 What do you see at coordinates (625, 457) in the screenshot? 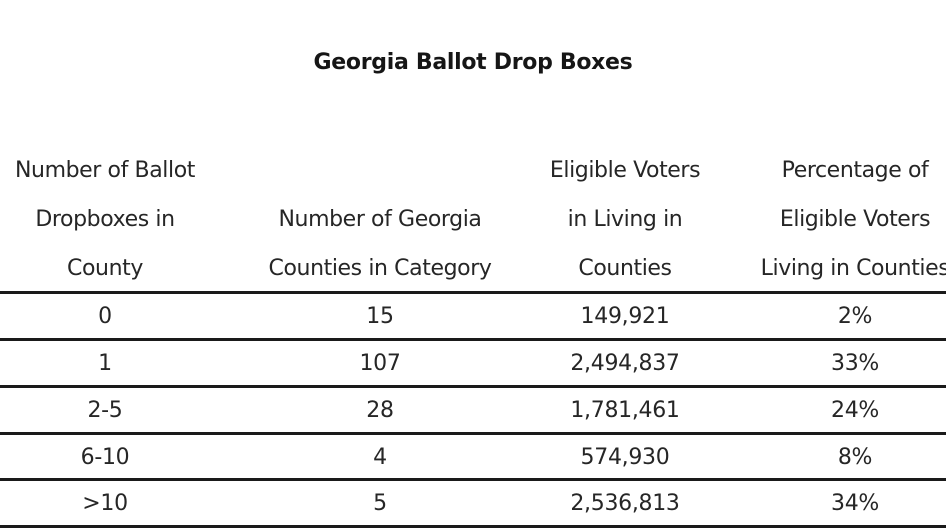
I see `cell-voters: 574,930` at bounding box center [625, 457].